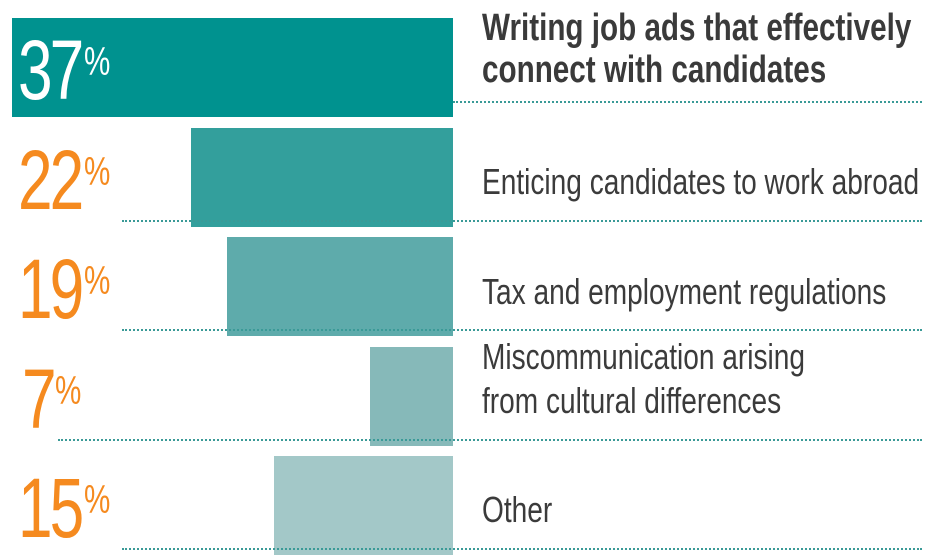  What do you see at coordinates (644, 356) in the screenshot?
I see `category-label-4-line-1: Miscommunication arising` at bounding box center [644, 356].